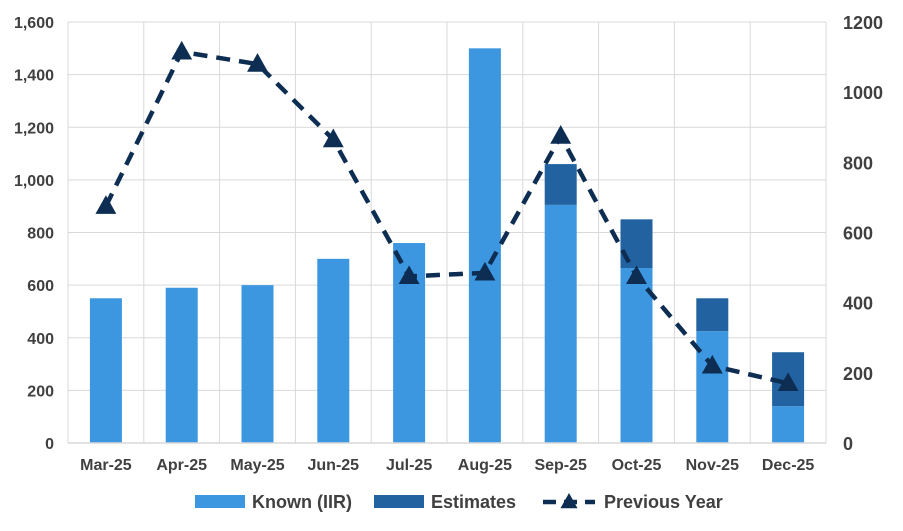 The width and height of the screenshot is (903, 531). What do you see at coordinates (788, 465) in the screenshot?
I see `x-tick-label: Dec-25` at bounding box center [788, 465].